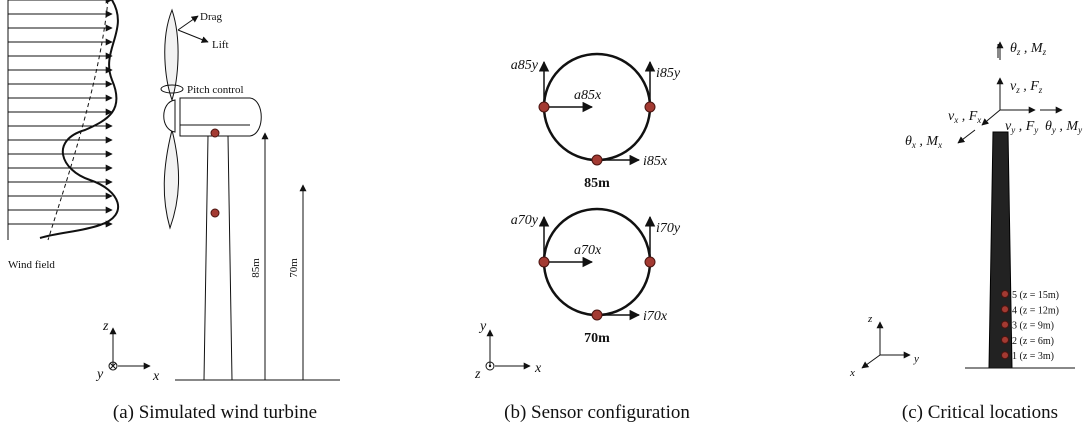 Image resolution: width=1091 pixels, height=432 pixels. What do you see at coordinates (188, 23) in the screenshot?
I see `drag-arrow` at bounding box center [188, 23].